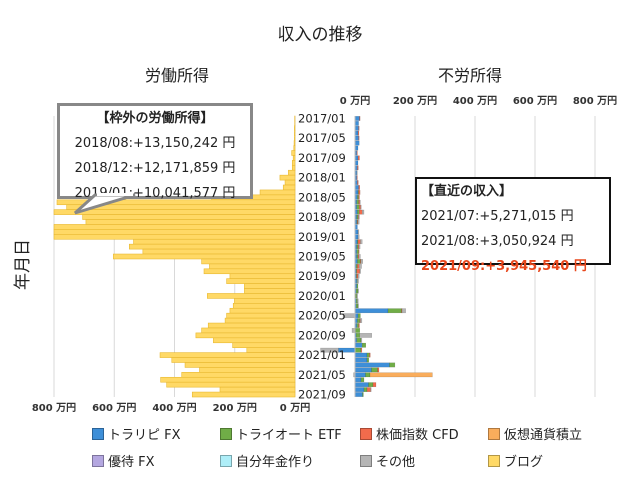 The width and height of the screenshot is (640, 480). What do you see at coordinates (322, 296) in the screenshot?
I see `y-tick-label: 2020/01` at bounding box center [322, 296].